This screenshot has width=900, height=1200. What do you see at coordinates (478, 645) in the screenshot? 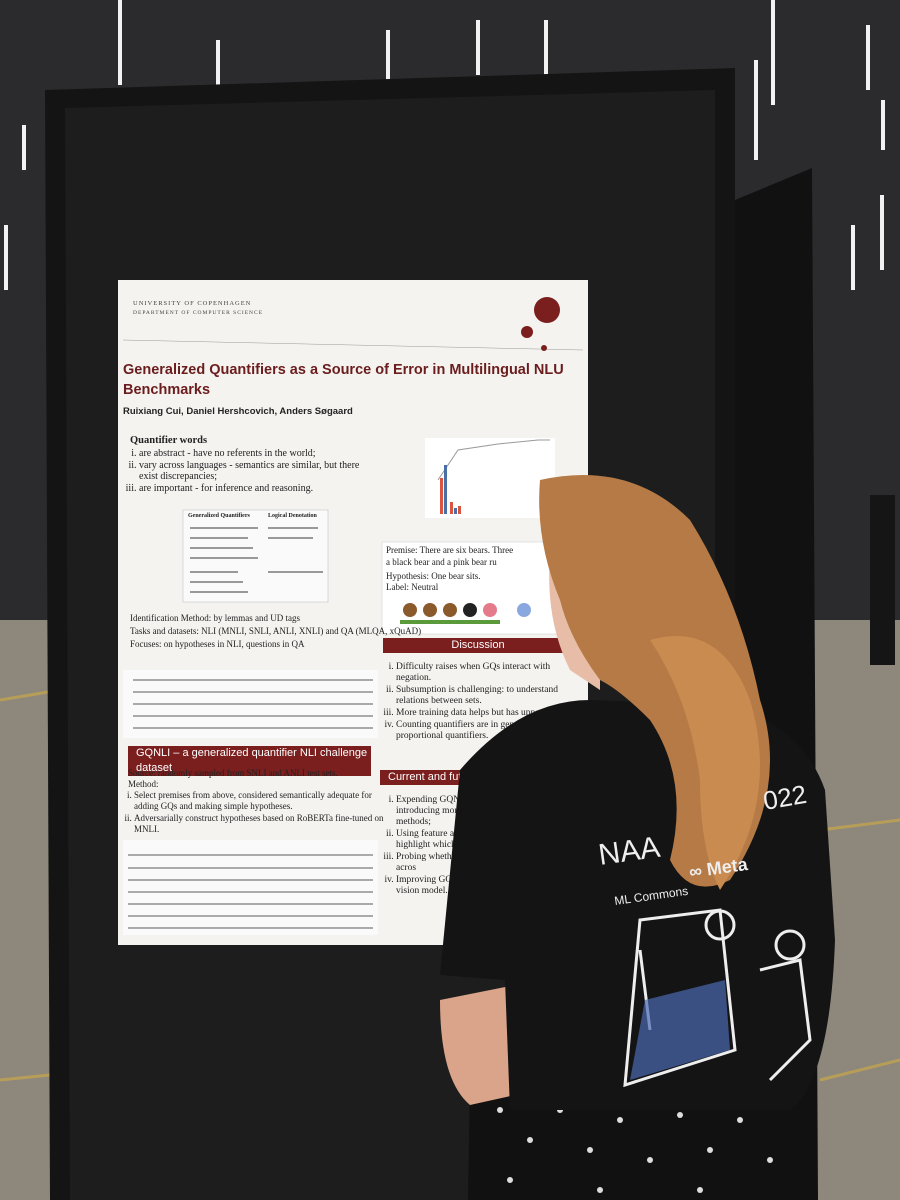
I see `section-bar: Discussion` at bounding box center [478, 645].